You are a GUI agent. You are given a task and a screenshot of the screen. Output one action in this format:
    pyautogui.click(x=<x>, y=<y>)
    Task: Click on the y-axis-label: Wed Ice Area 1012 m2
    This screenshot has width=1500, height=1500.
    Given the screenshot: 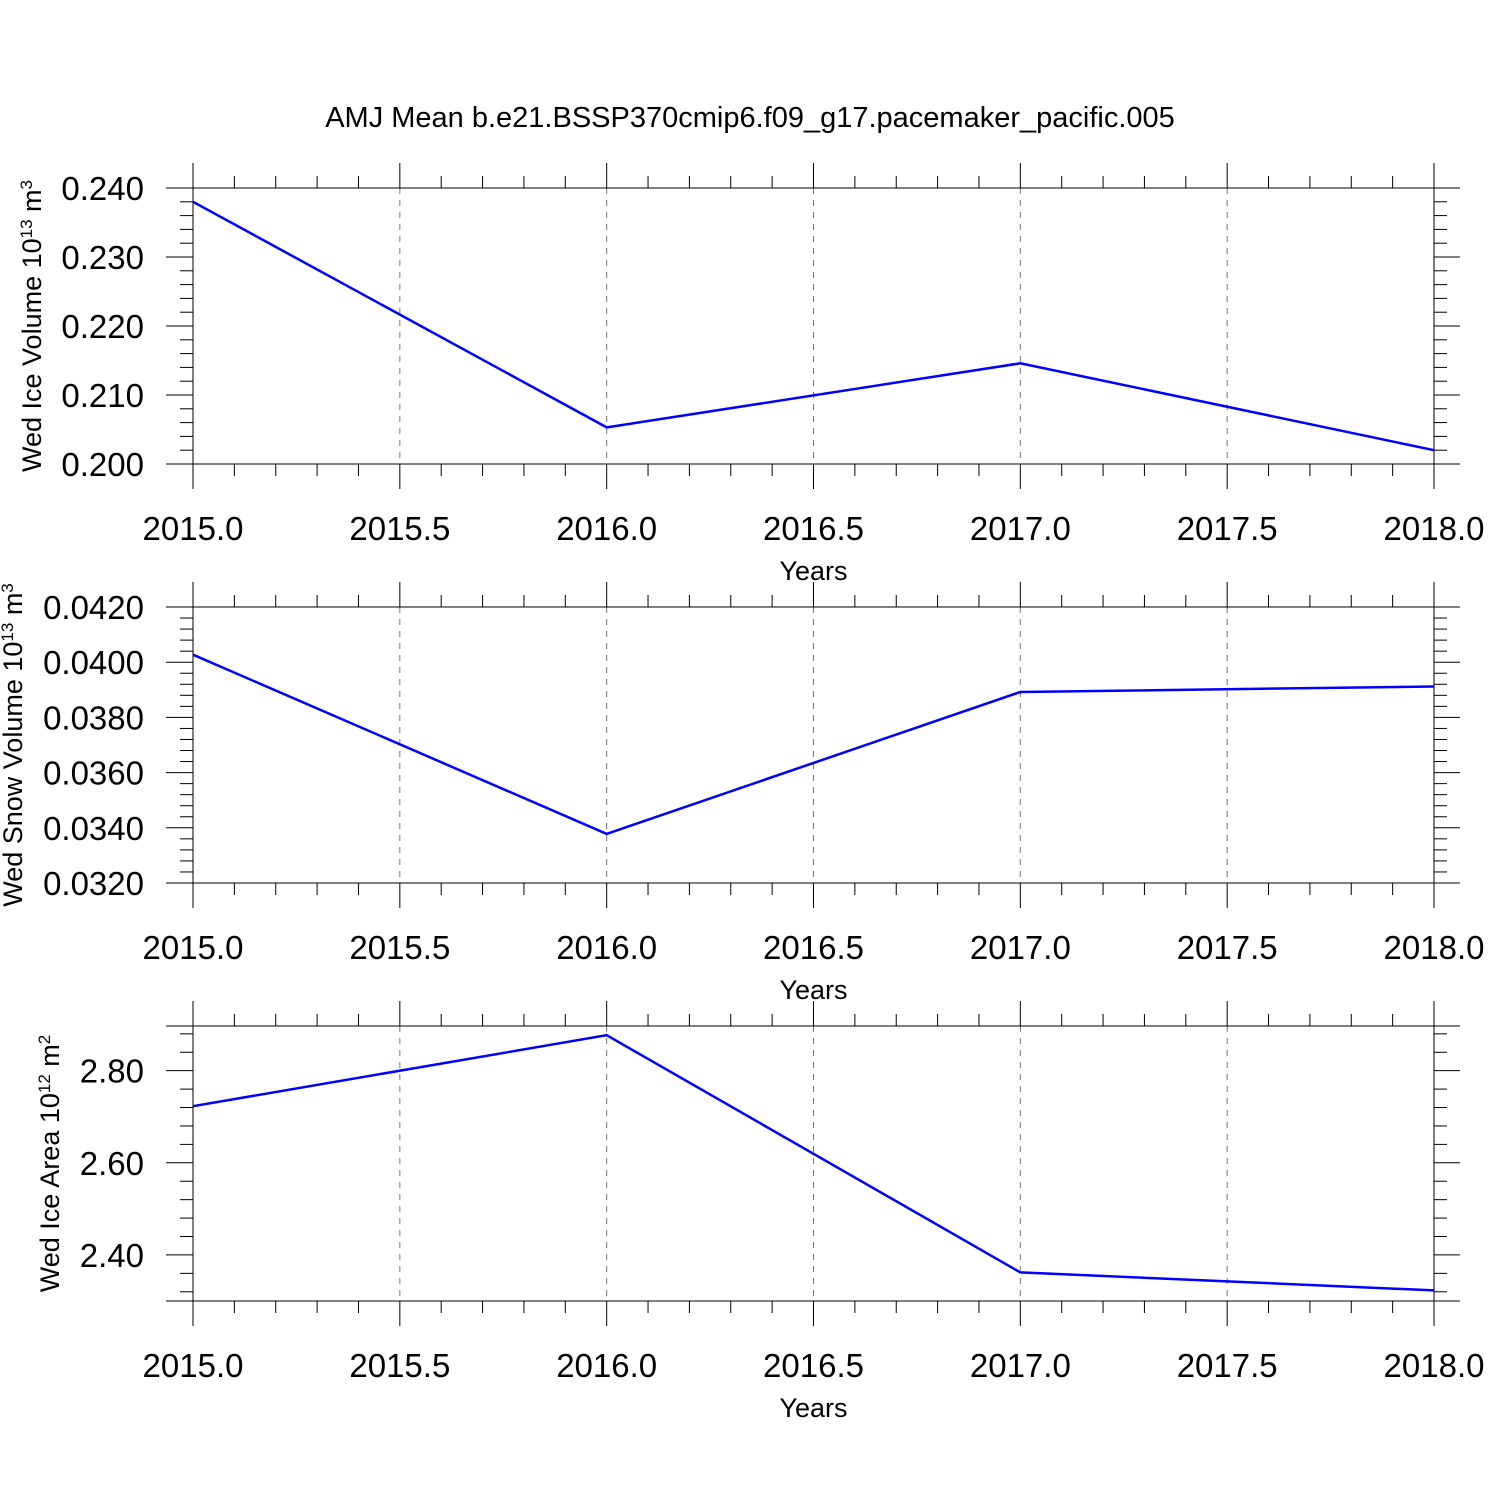 What is the action you would take?
    pyautogui.click(x=50, y=1164)
    